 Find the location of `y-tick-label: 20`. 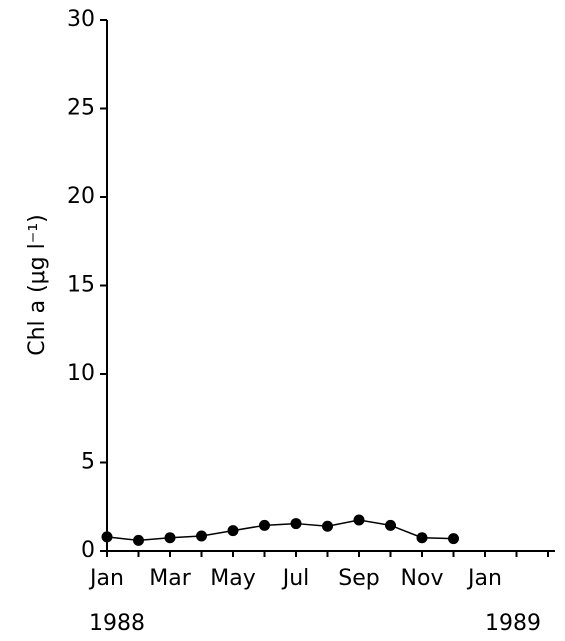

y-tick-label: 20 is located at coordinates (81, 196).